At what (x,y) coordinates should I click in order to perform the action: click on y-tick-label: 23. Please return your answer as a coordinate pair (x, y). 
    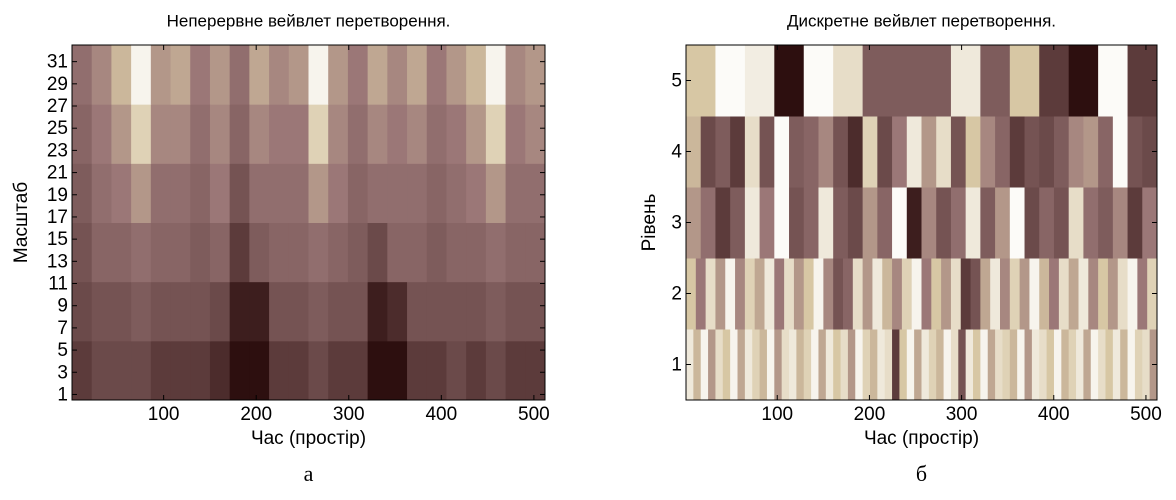
    Looking at the image, I should click on (57, 150).